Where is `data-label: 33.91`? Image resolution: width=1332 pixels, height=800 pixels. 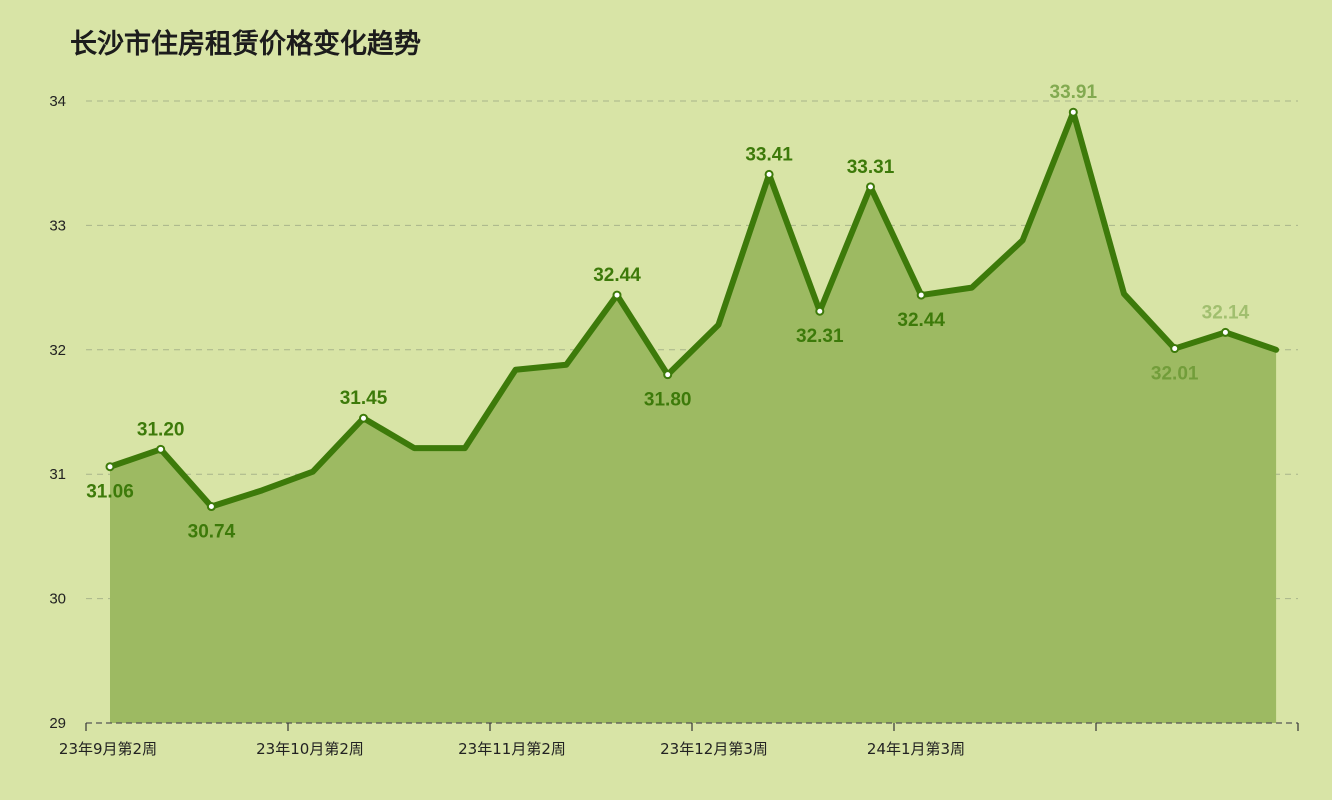 data-label: 33.91 is located at coordinates (1074, 92).